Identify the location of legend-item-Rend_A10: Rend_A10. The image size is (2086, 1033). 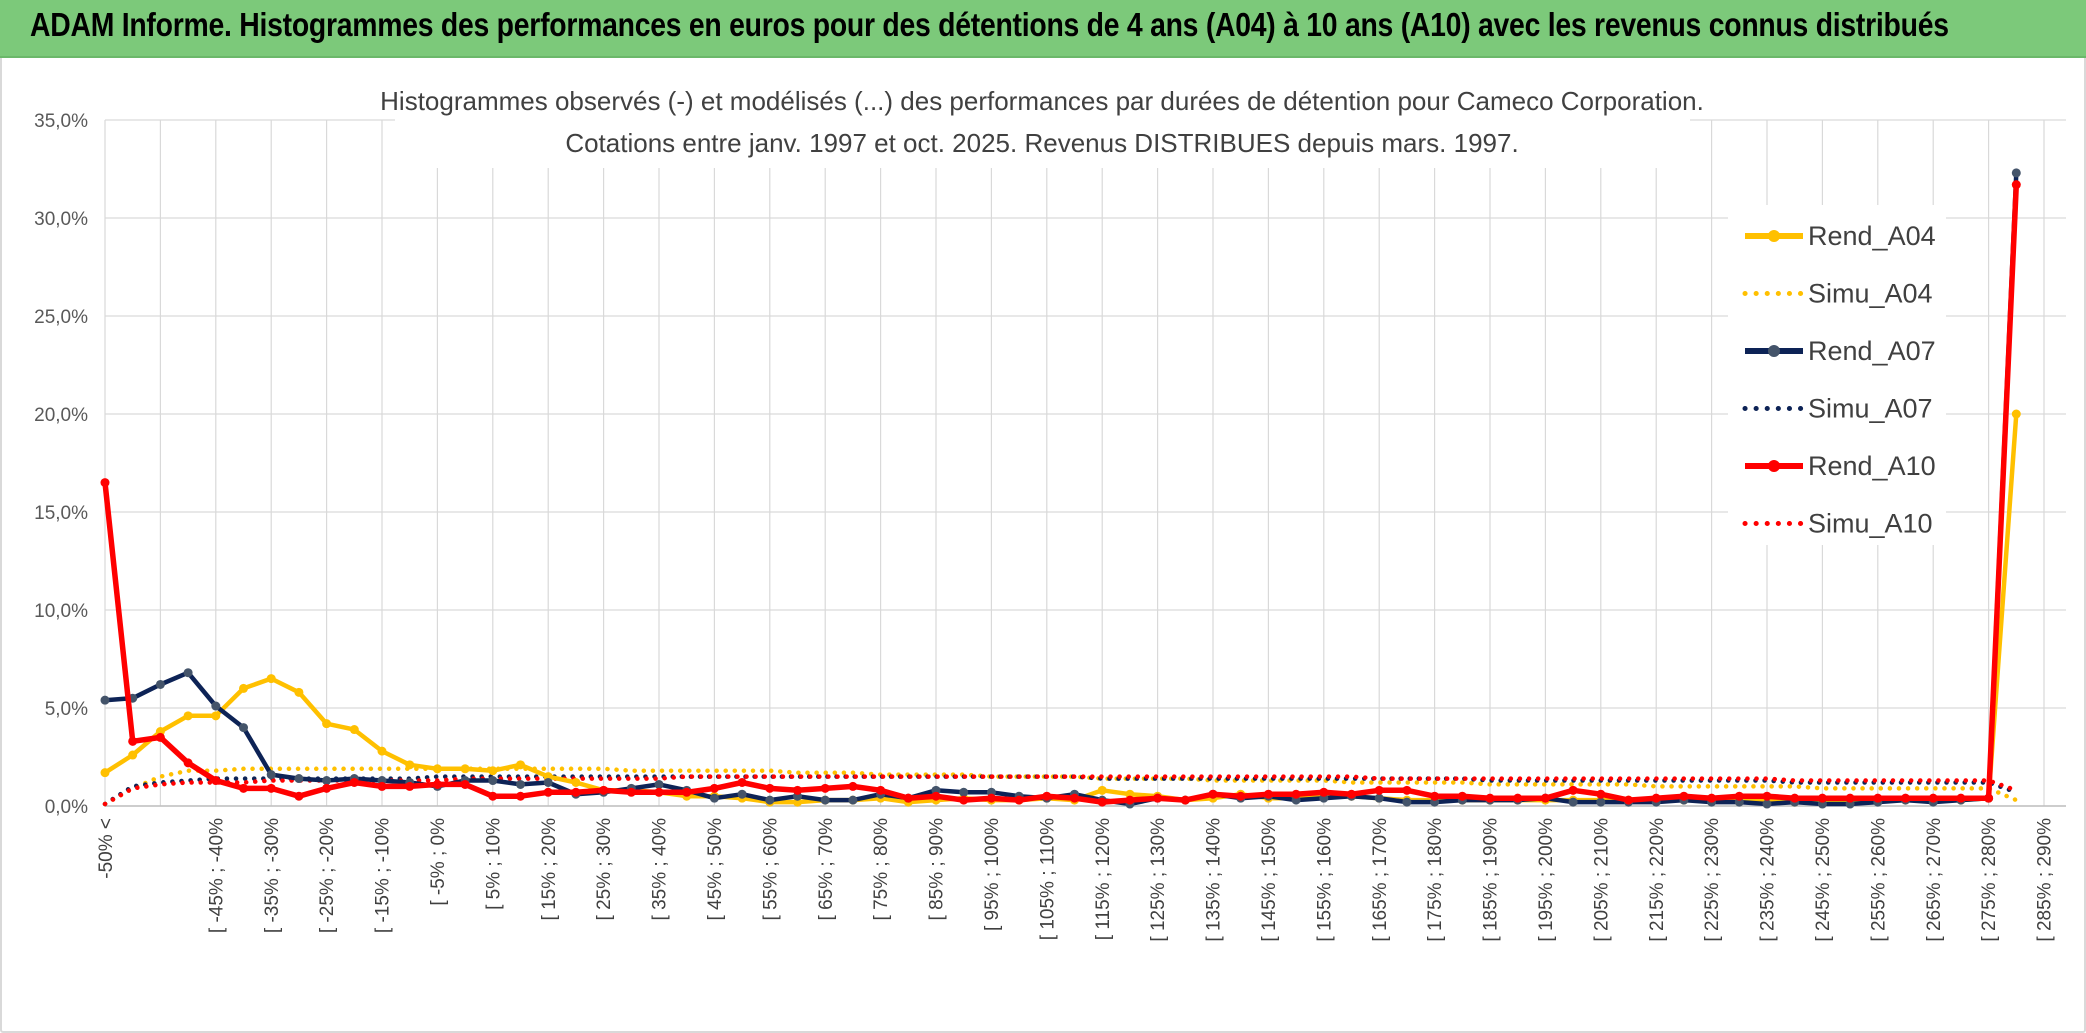
(1840, 466).